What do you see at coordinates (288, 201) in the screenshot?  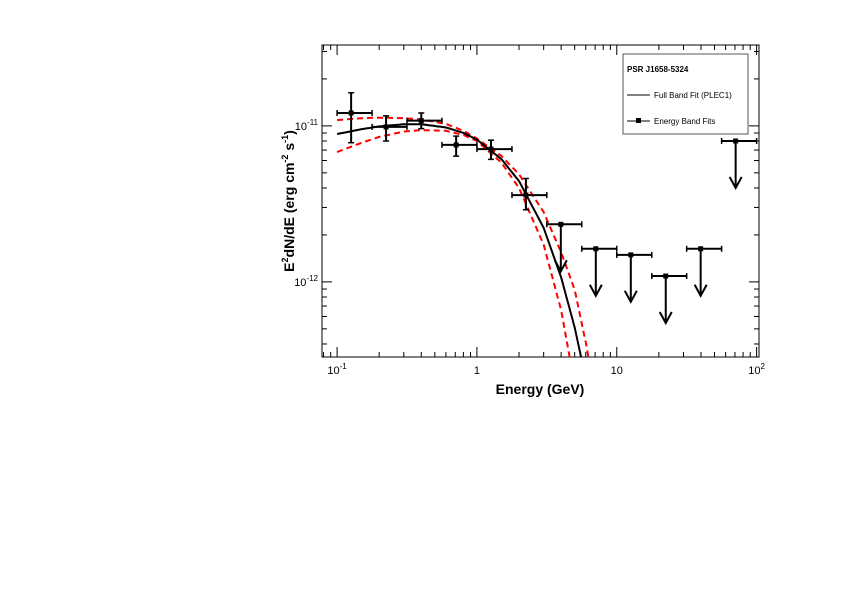 I see `y-axis-title: E2dN/dE (erg cm-2 s-1)` at bounding box center [288, 201].